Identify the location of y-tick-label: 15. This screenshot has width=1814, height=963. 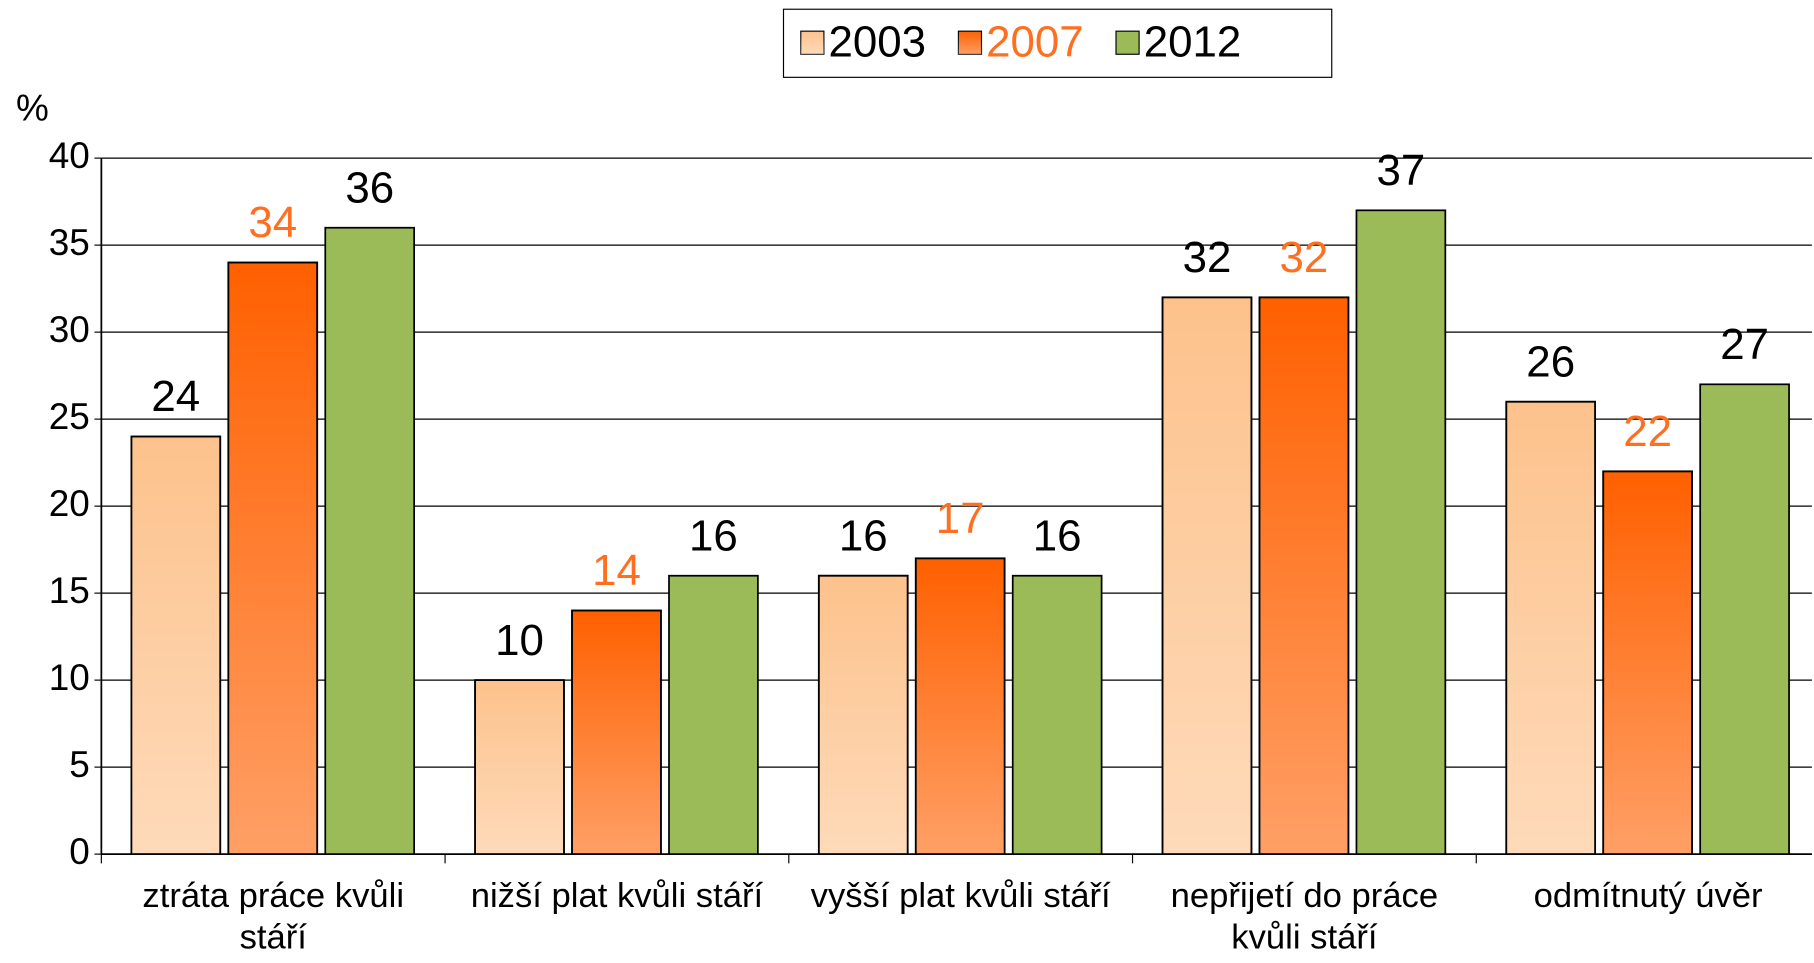
(69, 590).